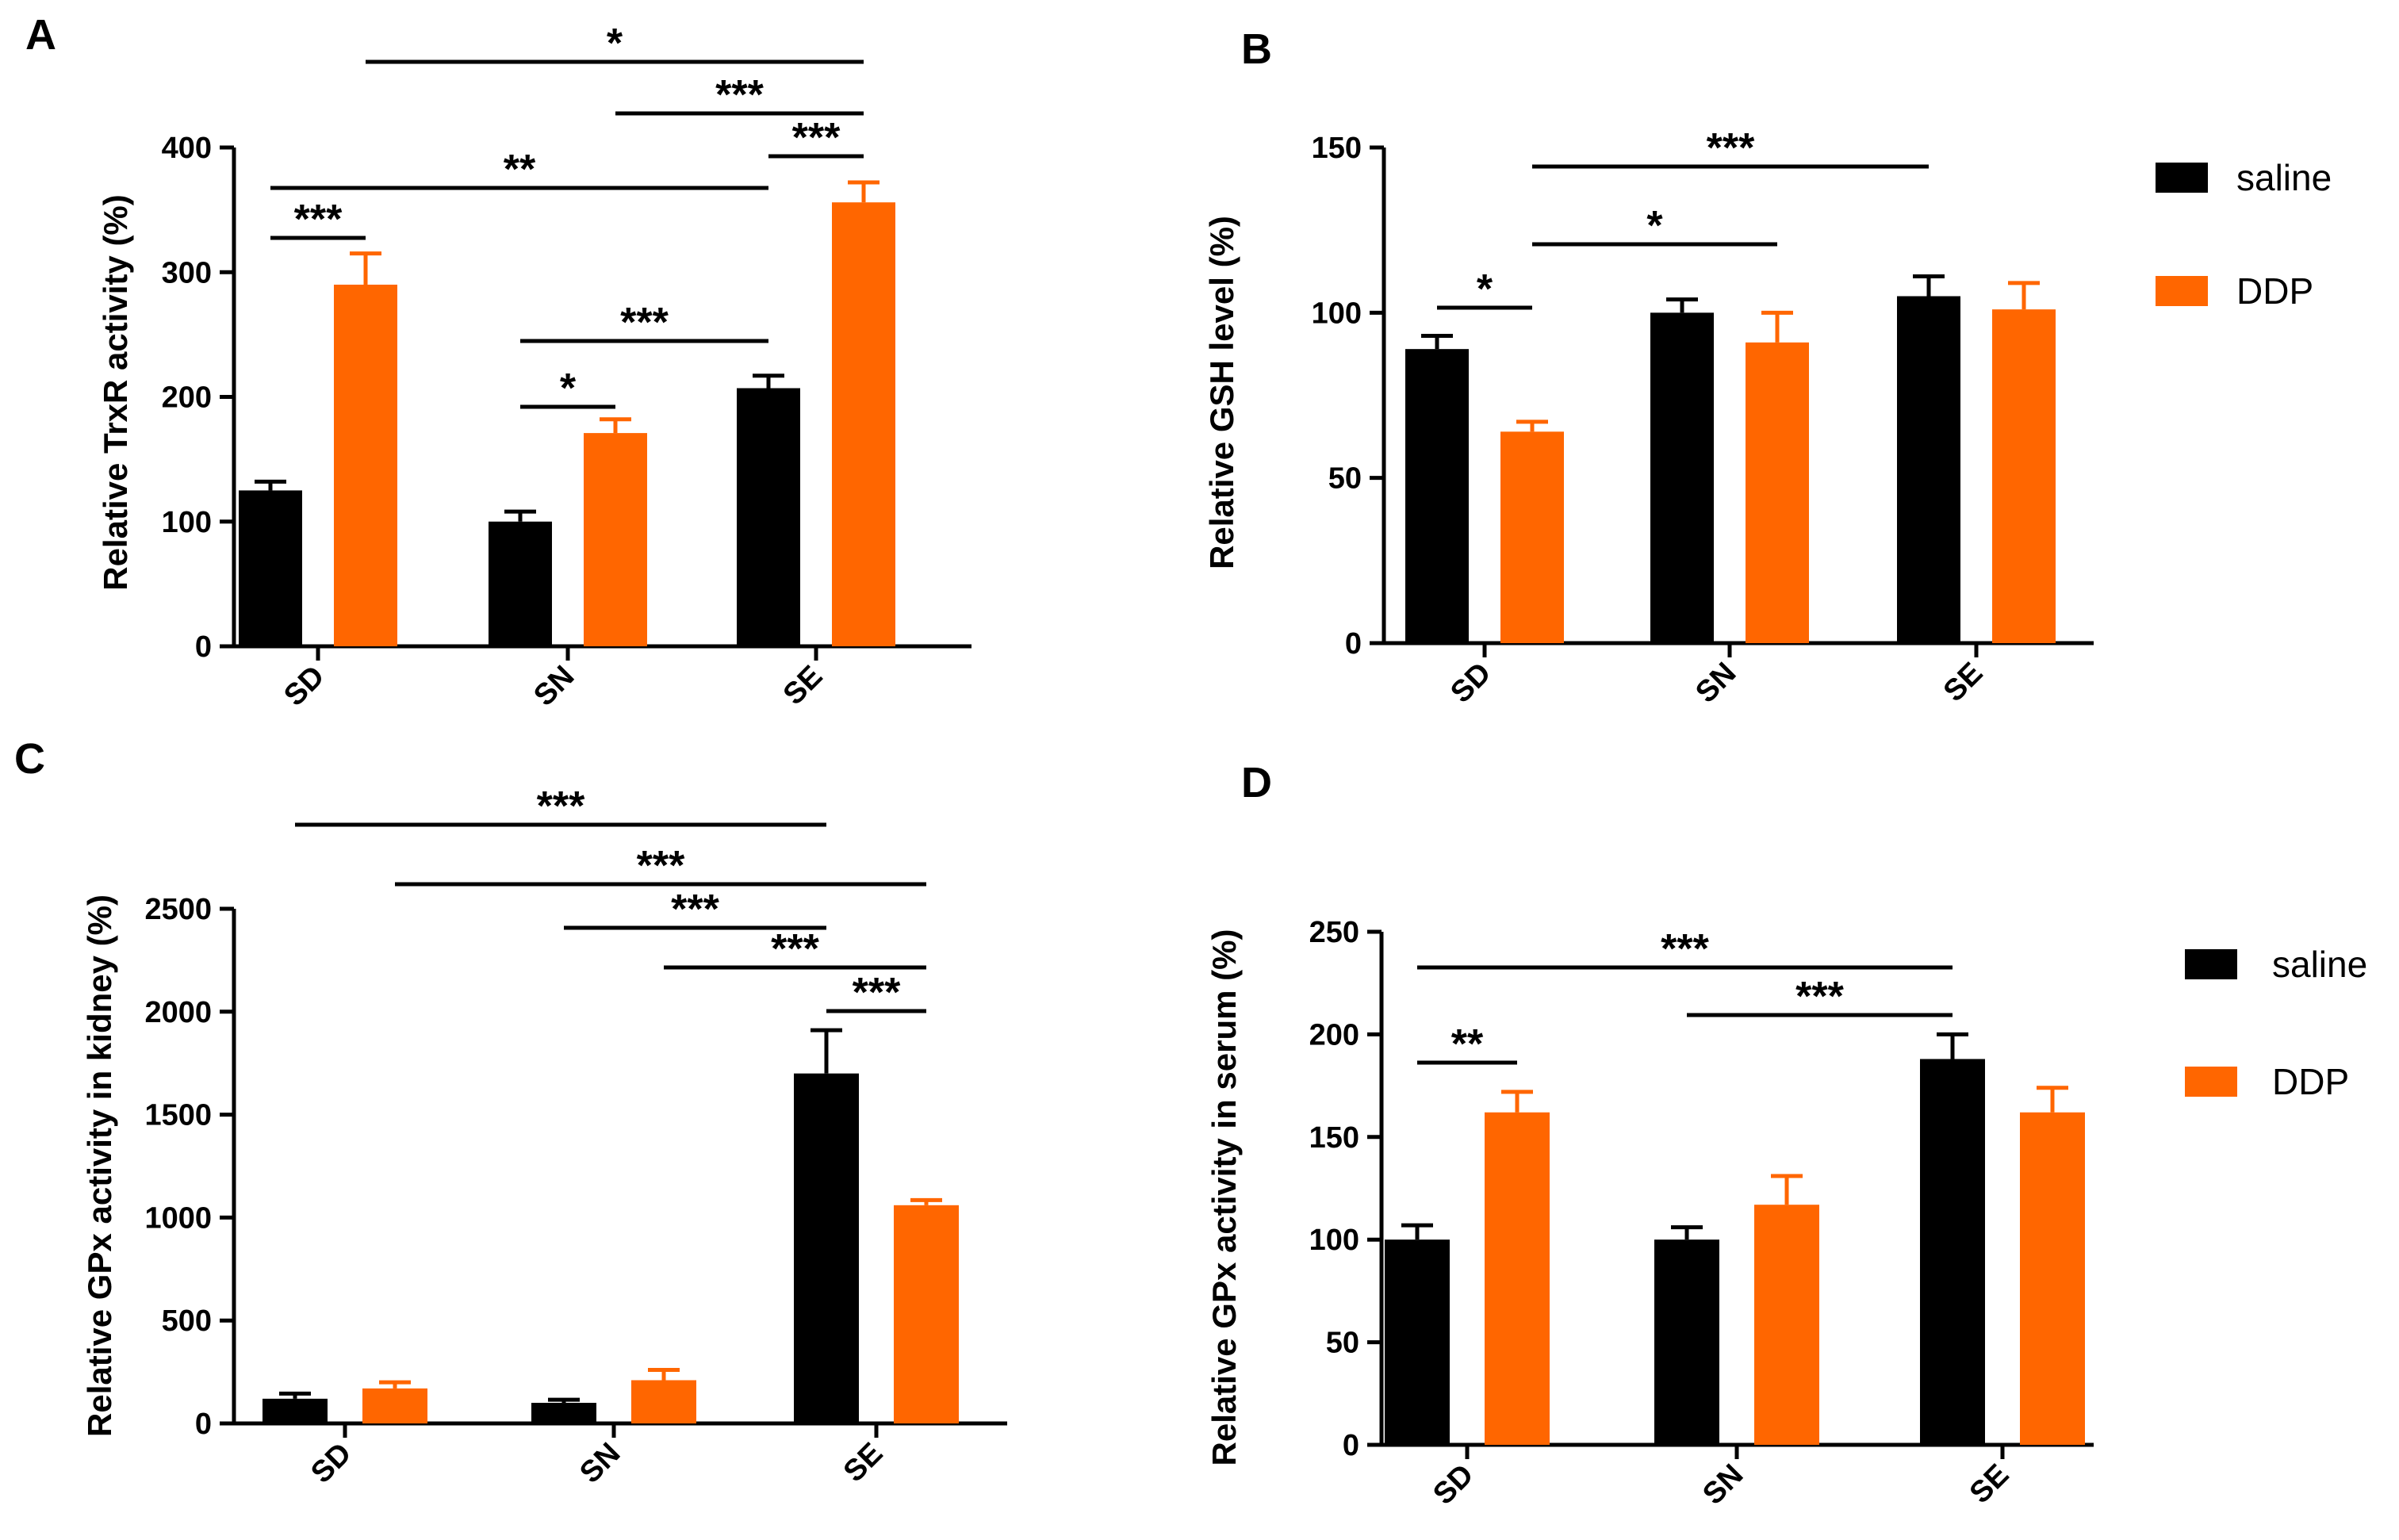 This screenshot has width=2399, height=1540. What do you see at coordinates (40, 35) in the screenshot?
I see `panel-a-label: A` at bounding box center [40, 35].